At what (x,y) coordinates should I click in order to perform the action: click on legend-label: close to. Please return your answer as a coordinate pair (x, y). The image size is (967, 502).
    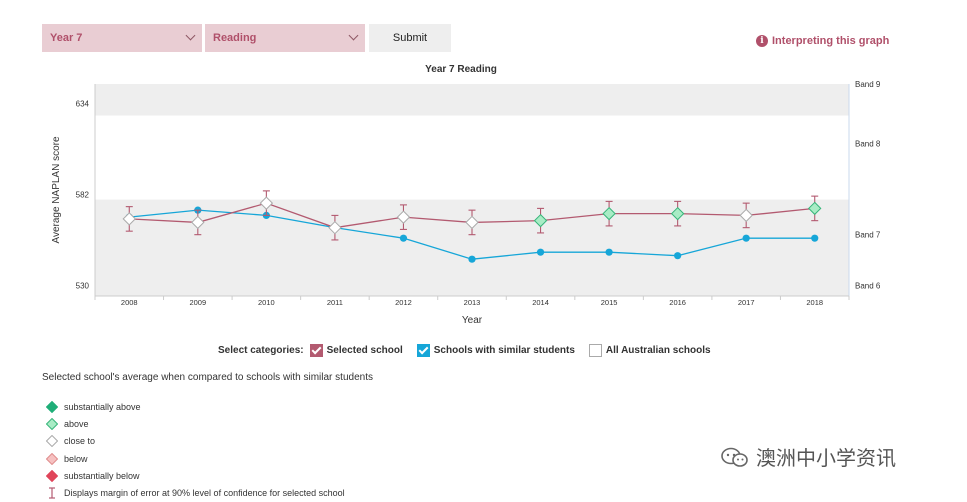
    Looking at the image, I should click on (80, 441).